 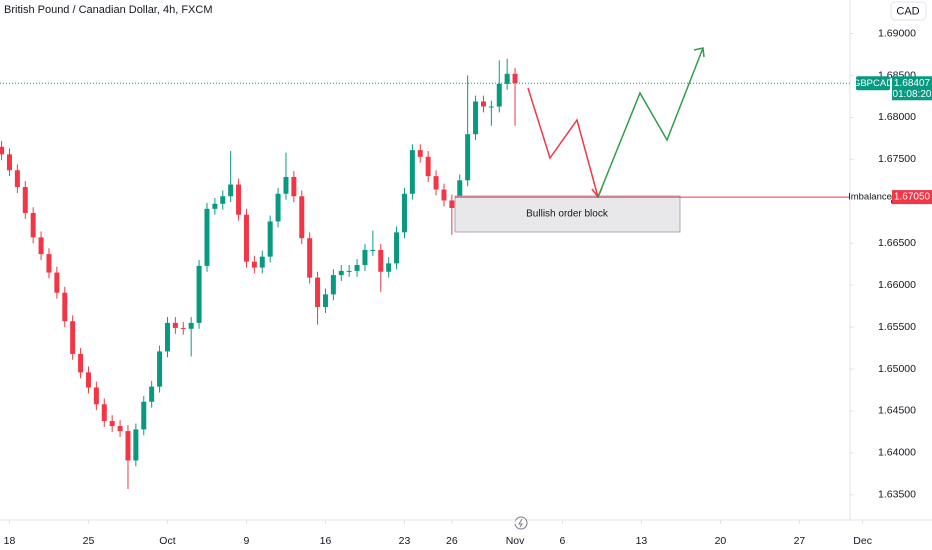 What do you see at coordinates (650, 122) in the screenshot?
I see `projection-up` at bounding box center [650, 122].